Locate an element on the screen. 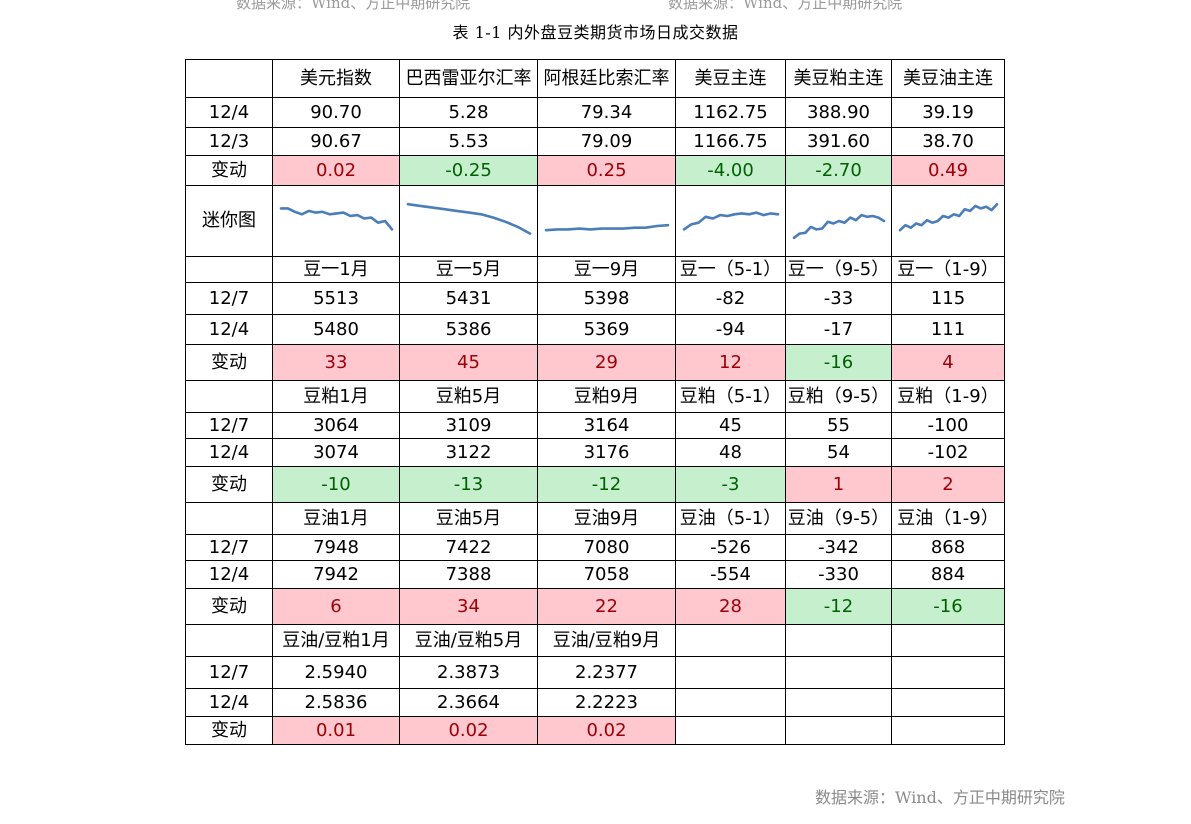  change-cell: 12 is located at coordinates (730, 362).